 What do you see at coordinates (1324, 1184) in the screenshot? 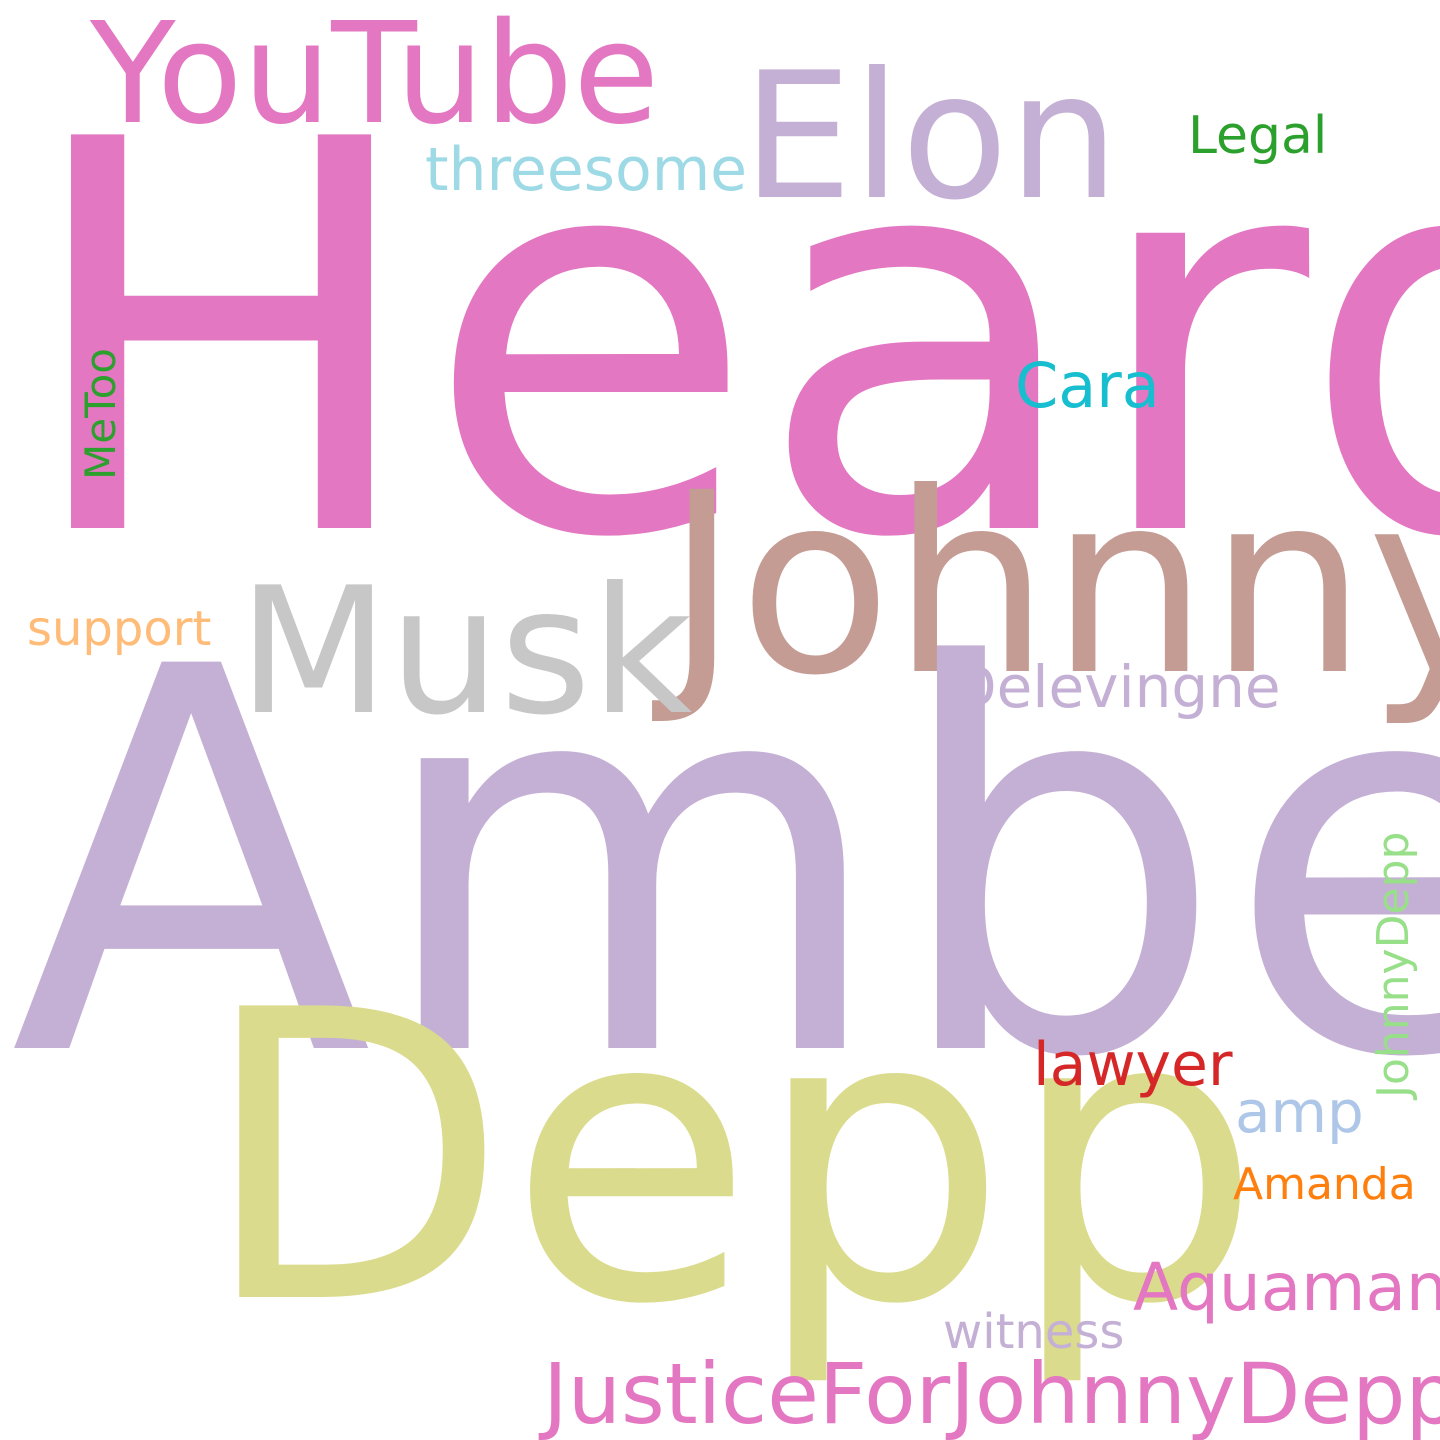
I see `word-amanda: Amanda` at bounding box center [1324, 1184].